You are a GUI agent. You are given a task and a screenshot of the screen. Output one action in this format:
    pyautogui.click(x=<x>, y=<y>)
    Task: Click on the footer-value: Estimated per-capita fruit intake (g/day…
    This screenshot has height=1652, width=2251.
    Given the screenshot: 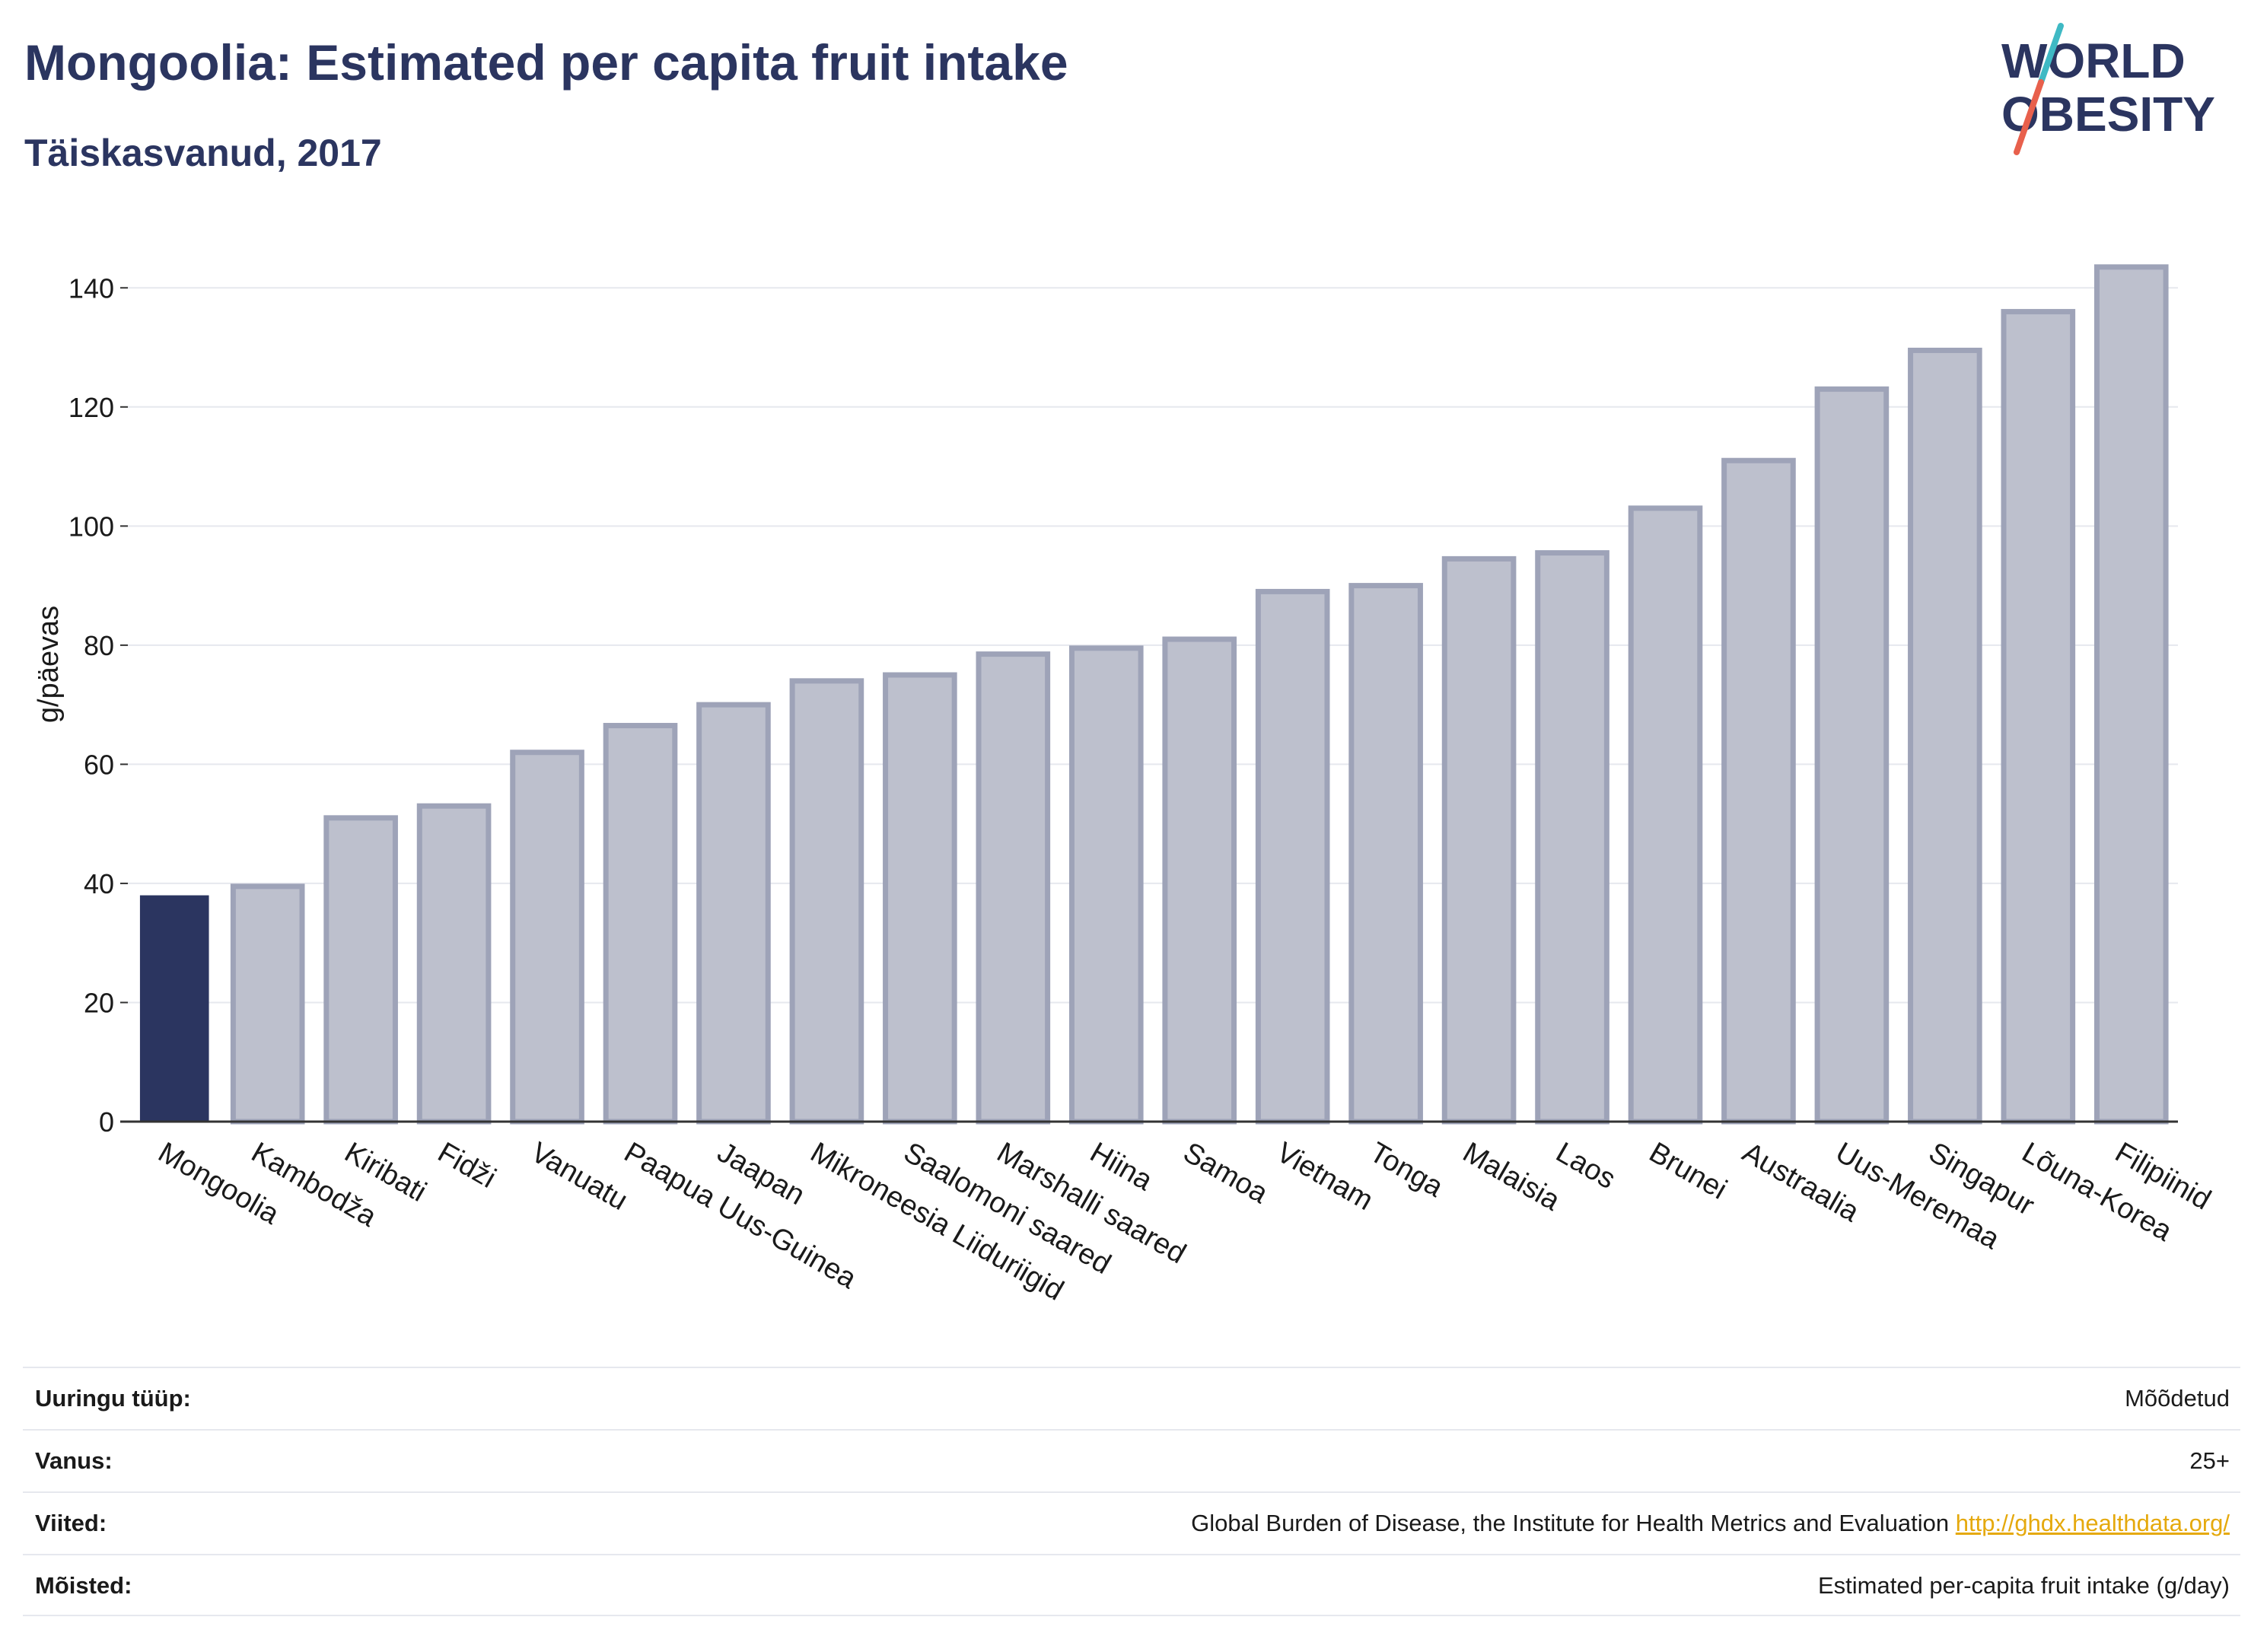 What is the action you would take?
    pyautogui.click(x=2023, y=1585)
    